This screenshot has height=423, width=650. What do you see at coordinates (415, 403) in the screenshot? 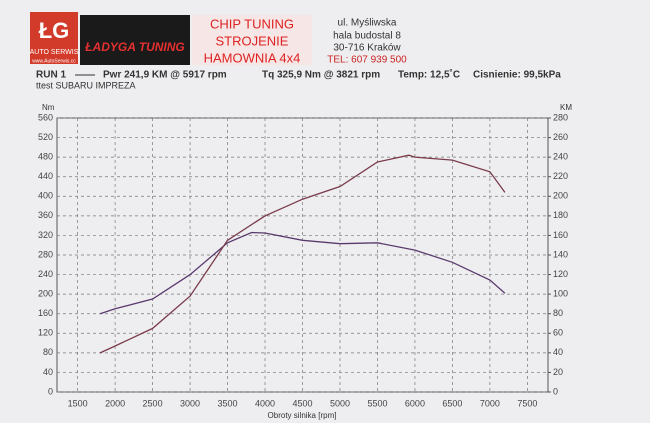
I see `x-tick-label: 6000` at bounding box center [415, 403].